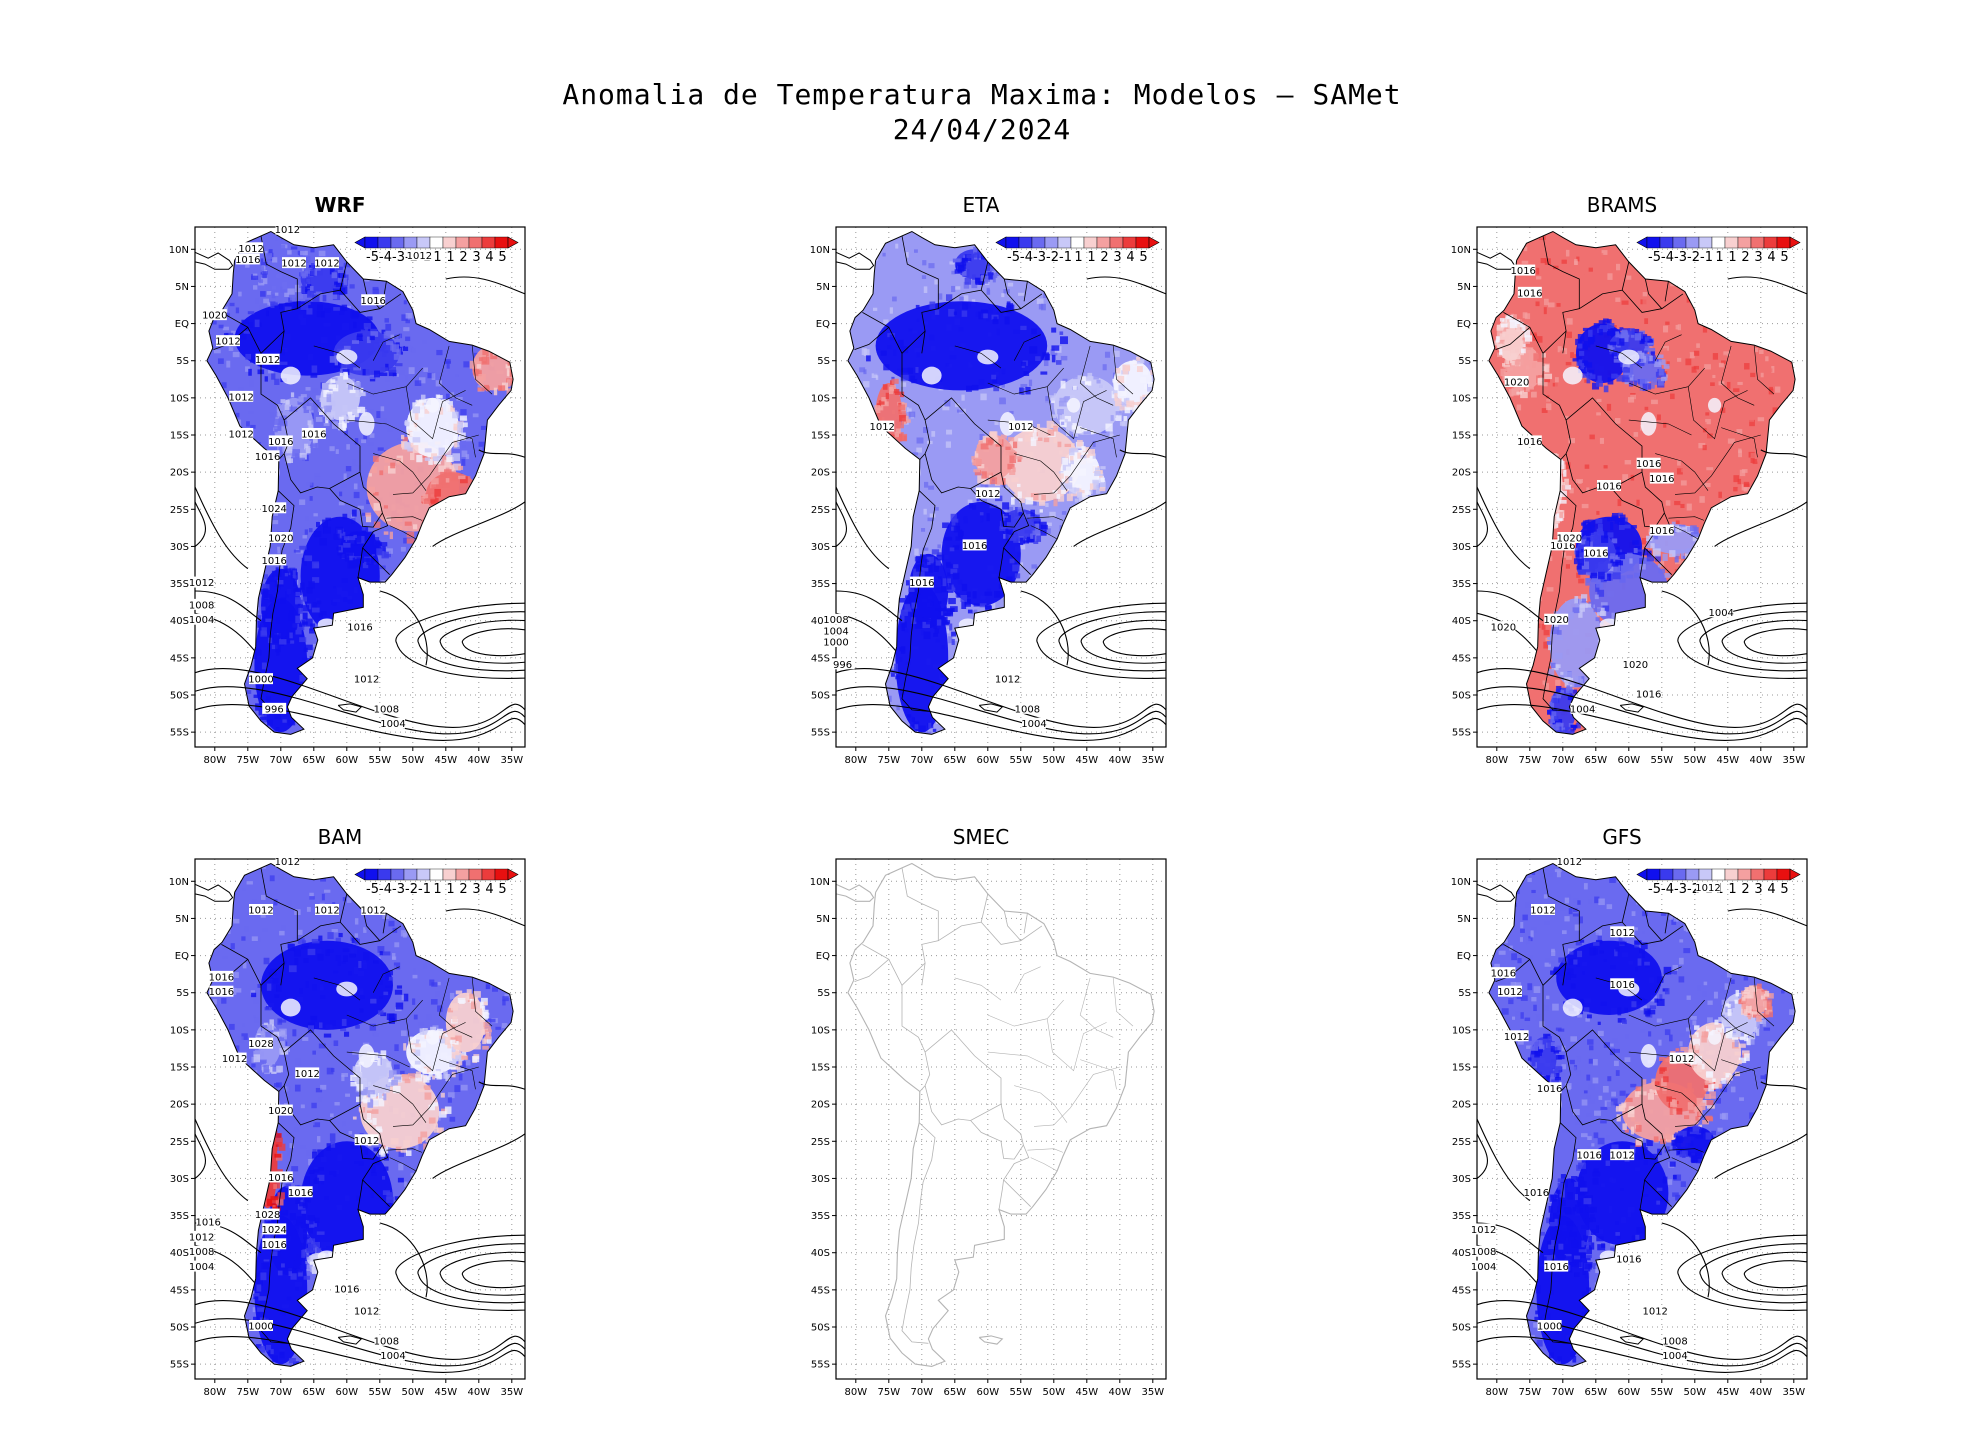 Image resolution: width=1964 pixels, height=1436 pixels. I want to click on y-tick-label: 15S, so click(820, 1068).